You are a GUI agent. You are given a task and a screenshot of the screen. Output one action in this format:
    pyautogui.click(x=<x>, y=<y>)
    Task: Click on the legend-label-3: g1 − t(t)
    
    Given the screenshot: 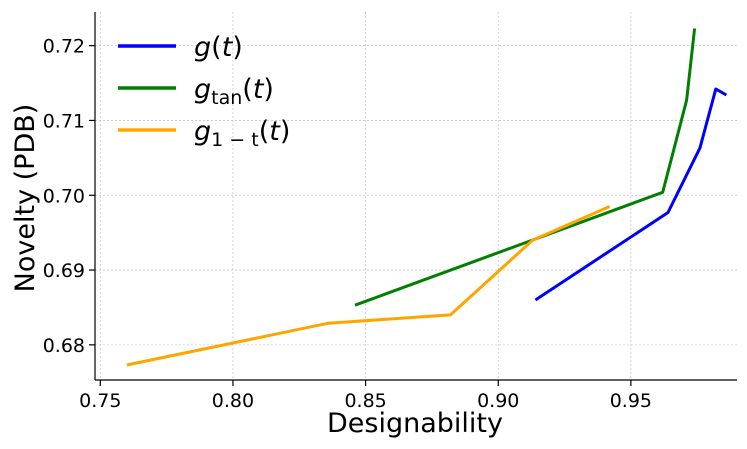 What is the action you would take?
    pyautogui.click(x=242, y=133)
    